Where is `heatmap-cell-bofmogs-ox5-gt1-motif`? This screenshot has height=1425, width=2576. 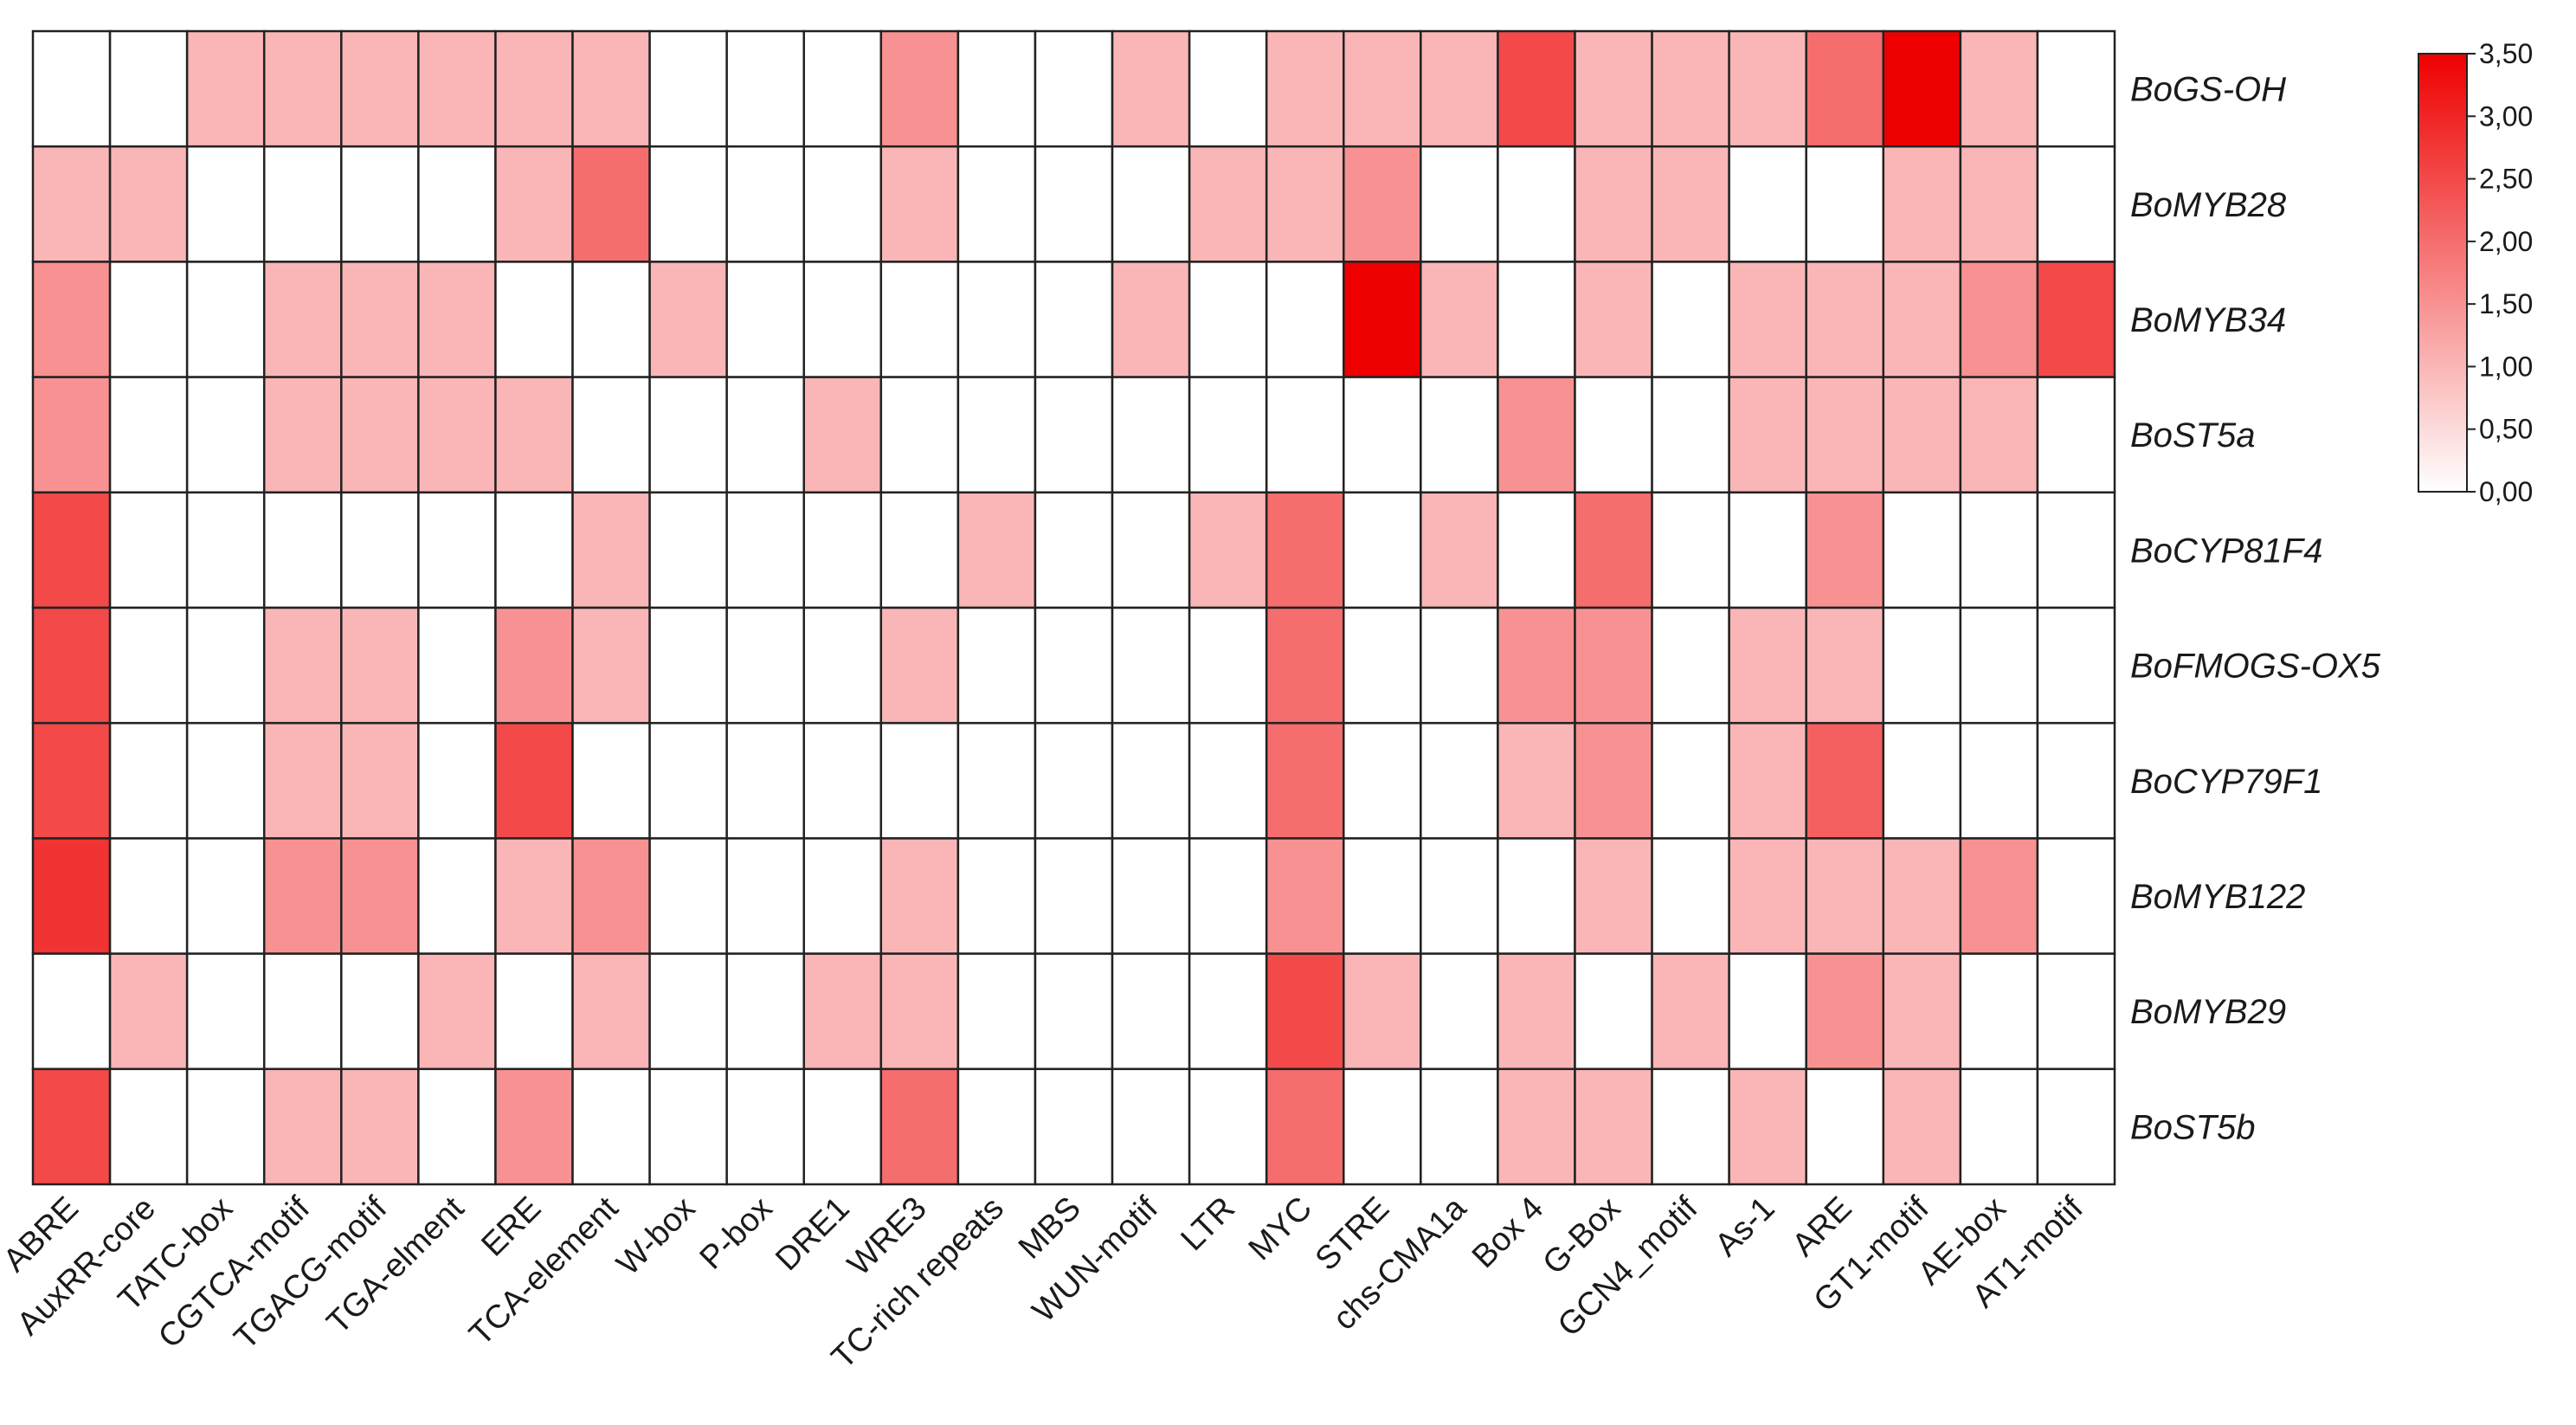 heatmap-cell-bofmogs-ox5-gt1-motif is located at coordinates (1922, 665).